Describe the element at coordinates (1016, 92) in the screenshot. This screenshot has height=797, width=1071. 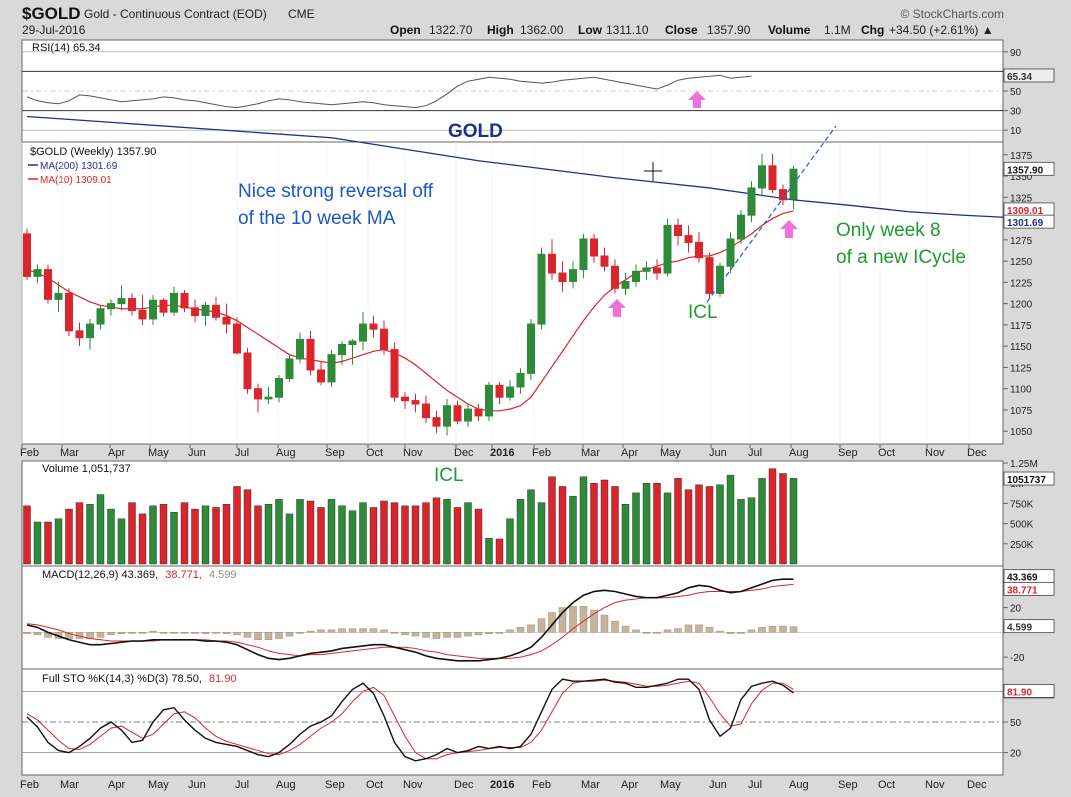
I see `rsi-tick-label: 50` at that location.